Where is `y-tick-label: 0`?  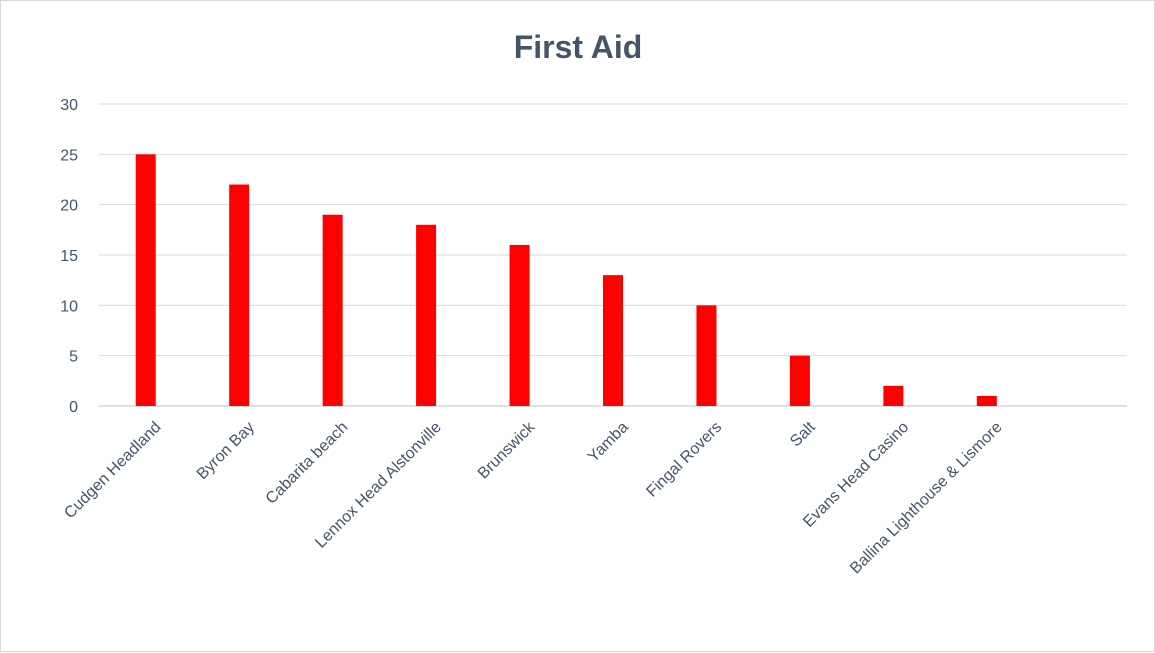
y-tick-label: 0 is located at coordinates (73, 407).